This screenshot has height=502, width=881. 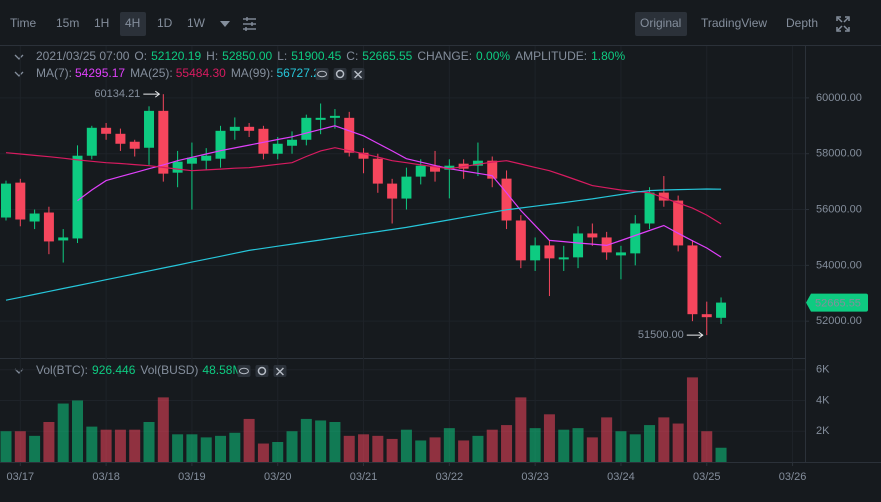 What do you see at coordinates (621, 477) in the screenshot?
I see `x-tick-label: 03/24` at bounding box center [621, 477].